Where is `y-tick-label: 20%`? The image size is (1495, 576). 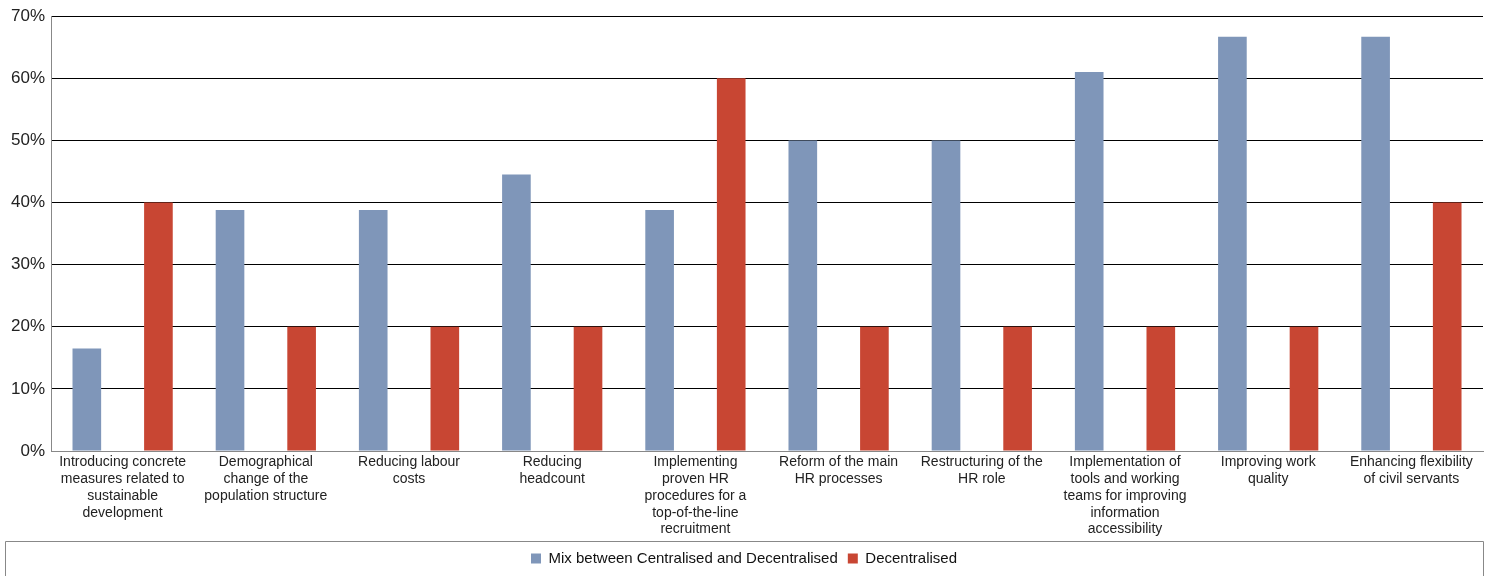 y-tick-label: 20% is located at coordinates (28, 326).